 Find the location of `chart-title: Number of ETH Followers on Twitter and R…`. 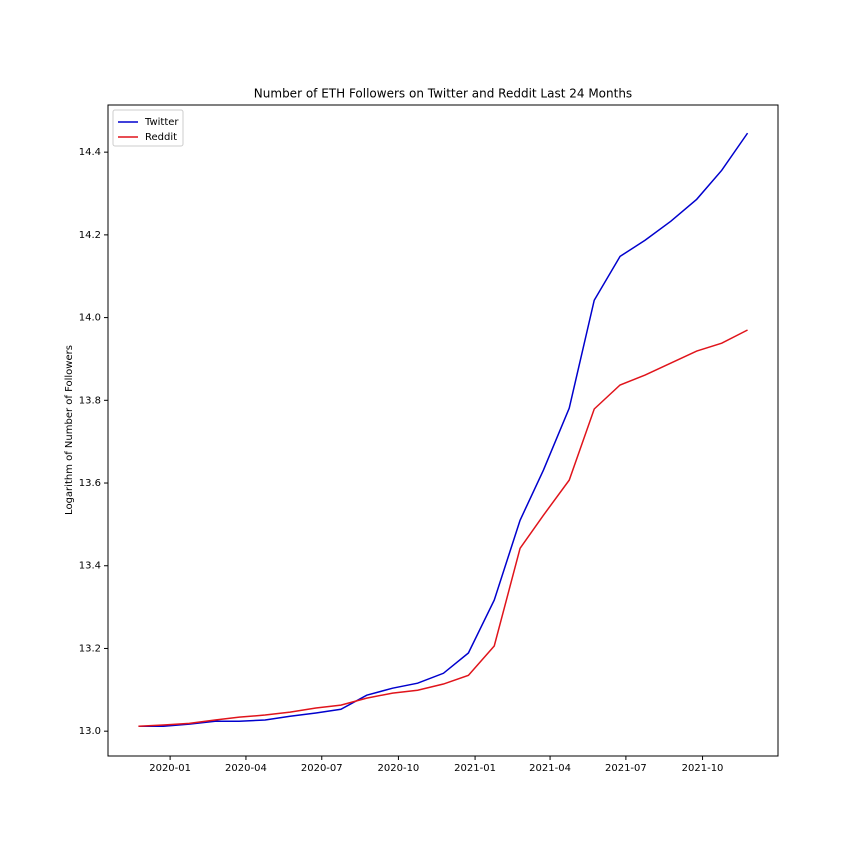

chart-title: Number of ETH Followers on Twitter and R… is located at coordinates (443, 94).